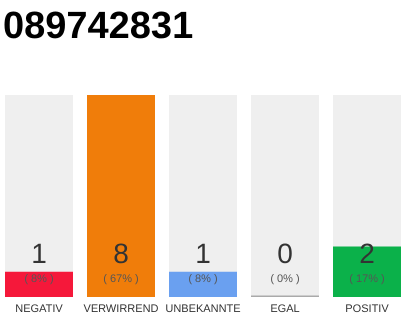  I want to click on annotation: ( 67% ), so click(121, 279).